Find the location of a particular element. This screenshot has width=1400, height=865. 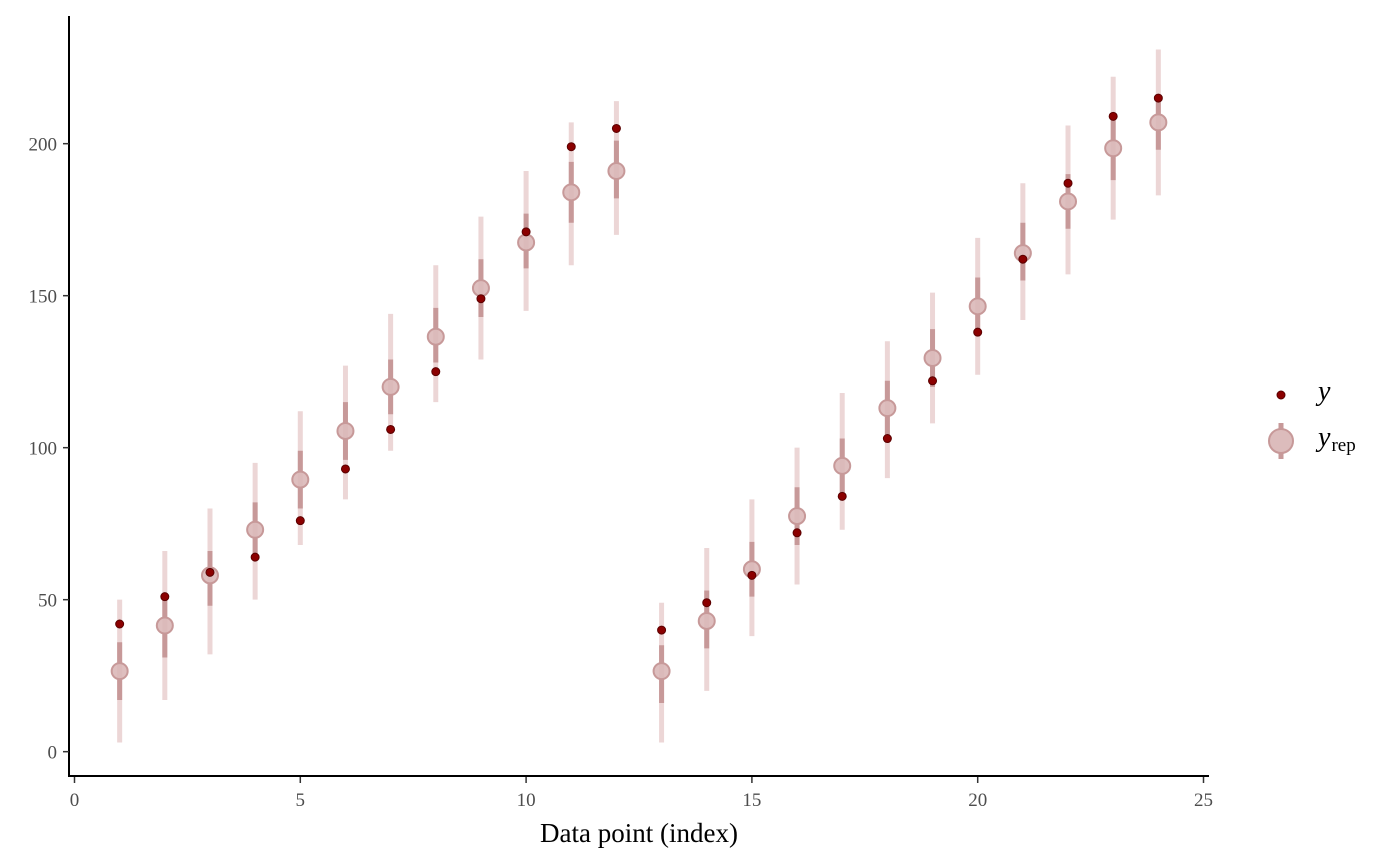

y-tick-label: 0 is located at coordinates (53, 753).